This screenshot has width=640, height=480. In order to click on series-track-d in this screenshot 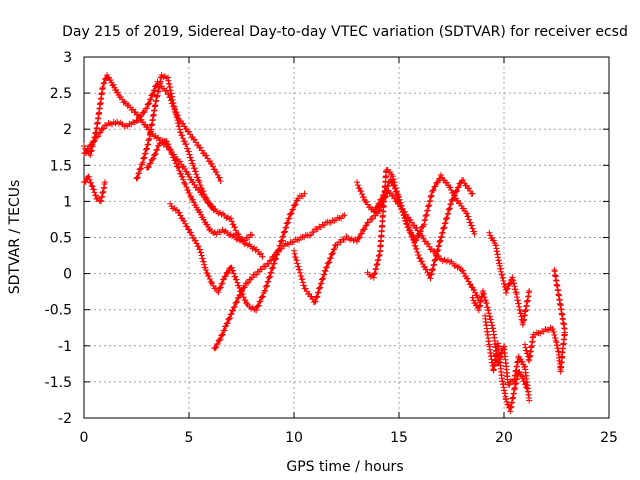, I will do `click(194, 158)`.